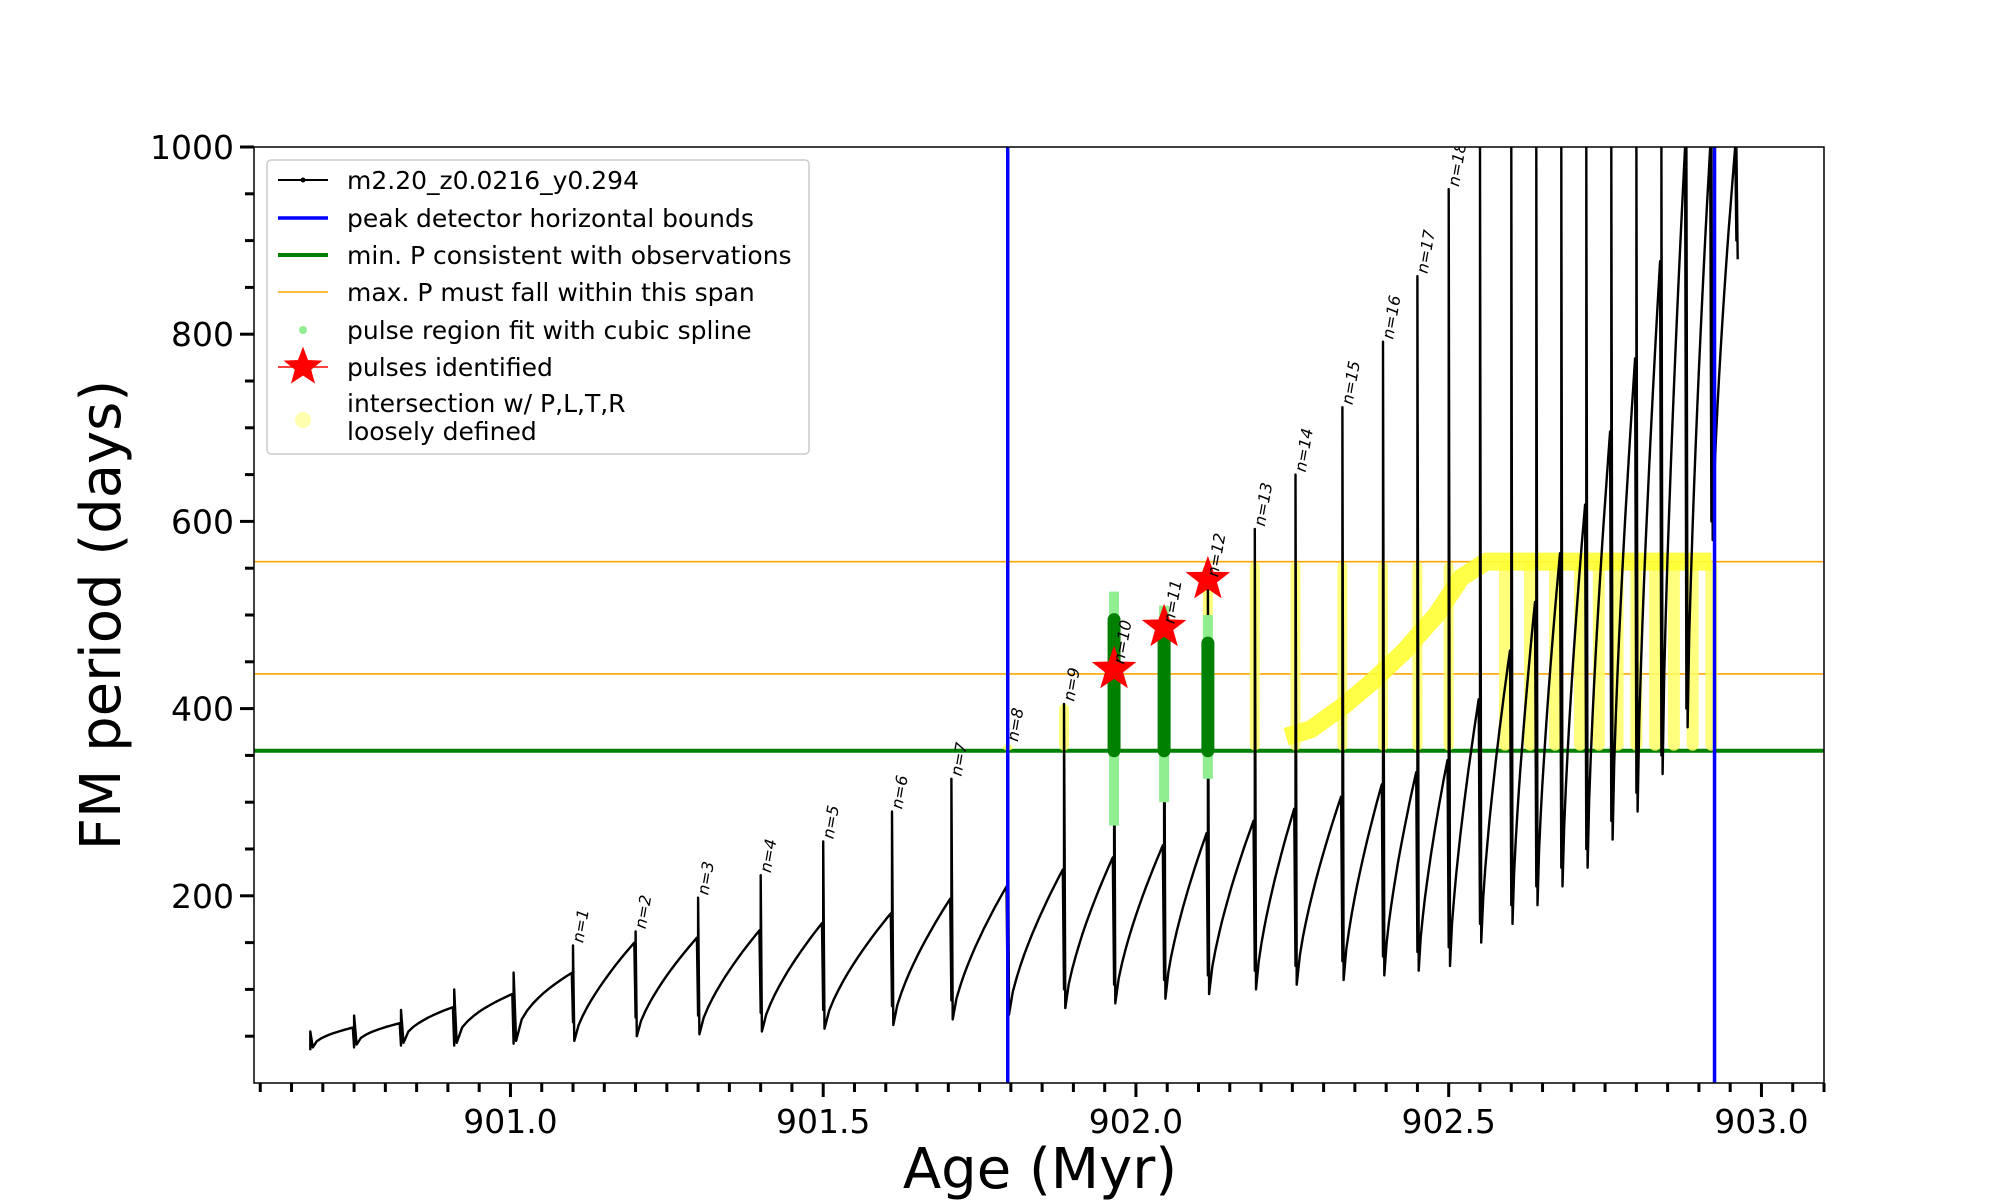 The image size is (2000, 1200). I want to click on x-tick-label: 902.0, so click(1136, 1121).